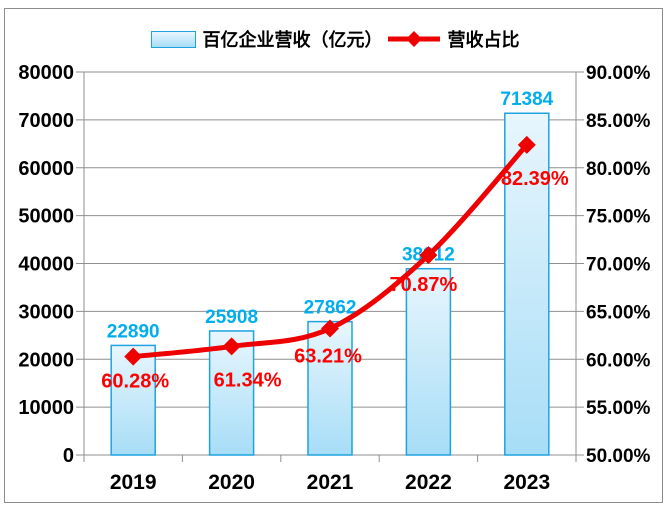 This screenshot has width=670, height=517. What do you see at coordinates (618, 265) in the screenshot?
I see `right-axis-tick-label: 70.00%` at bounding box center [618, 265].